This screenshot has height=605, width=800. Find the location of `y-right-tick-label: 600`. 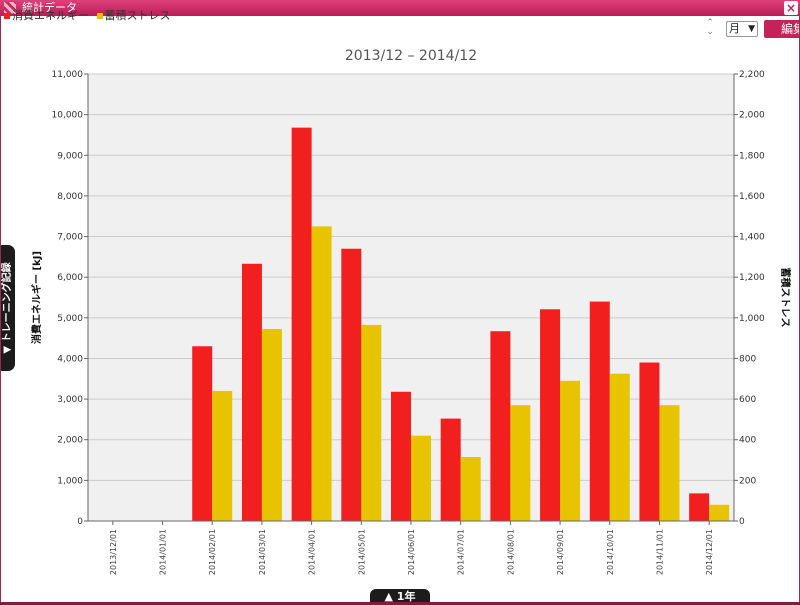

y-right-tick-label: 600 is located at coordinates (747, 400).